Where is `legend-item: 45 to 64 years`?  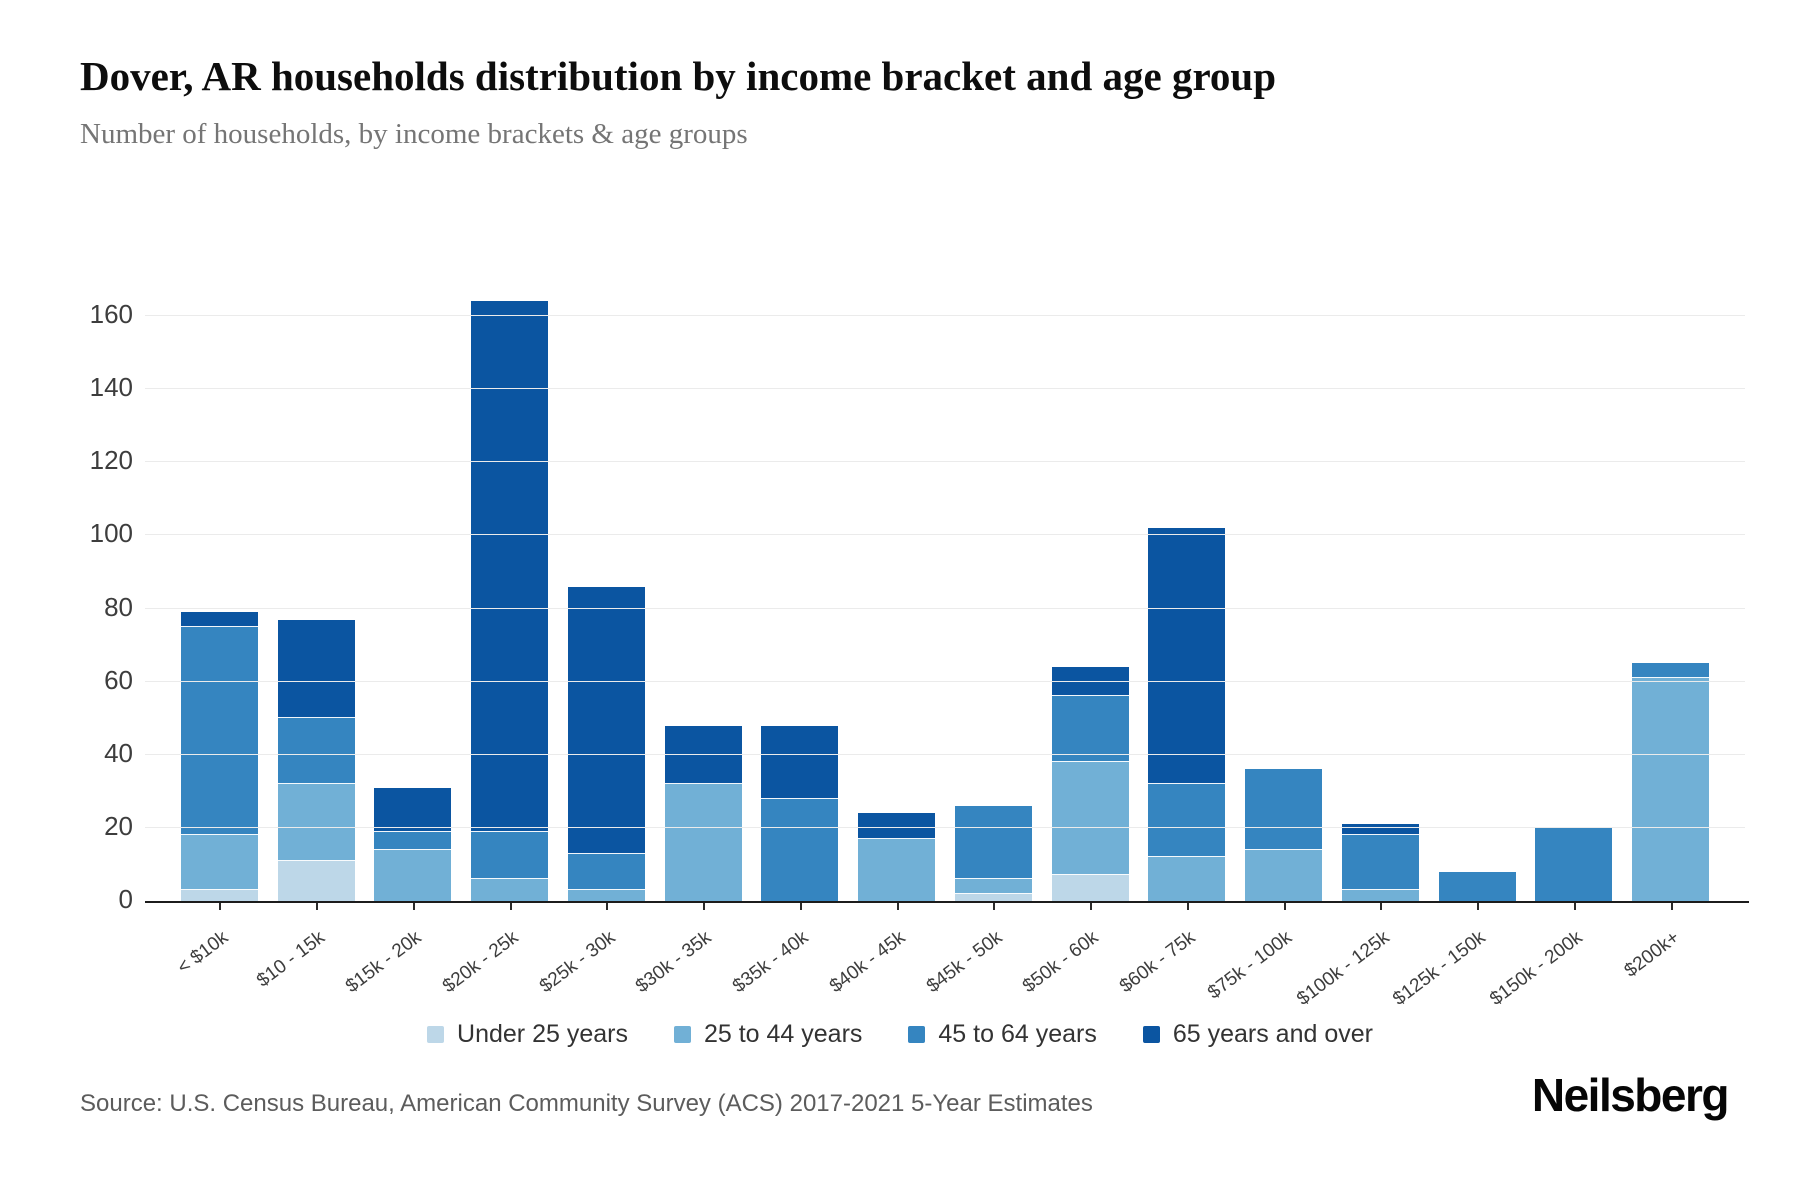 legend-item: 45 to 64 years is located at coordinates (1002, 1034).